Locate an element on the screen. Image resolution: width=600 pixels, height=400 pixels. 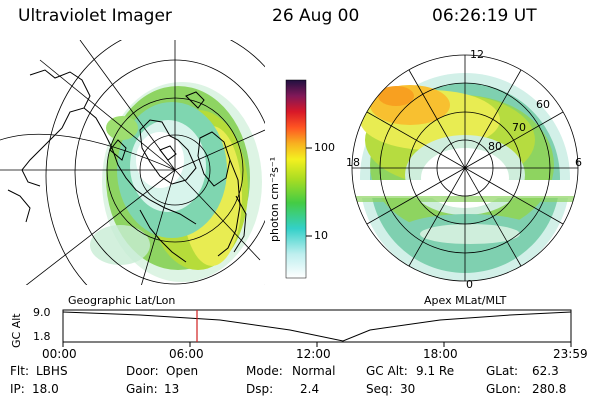
timeline-xtick-2359: 23:59 is located at coordinates (570, 354).